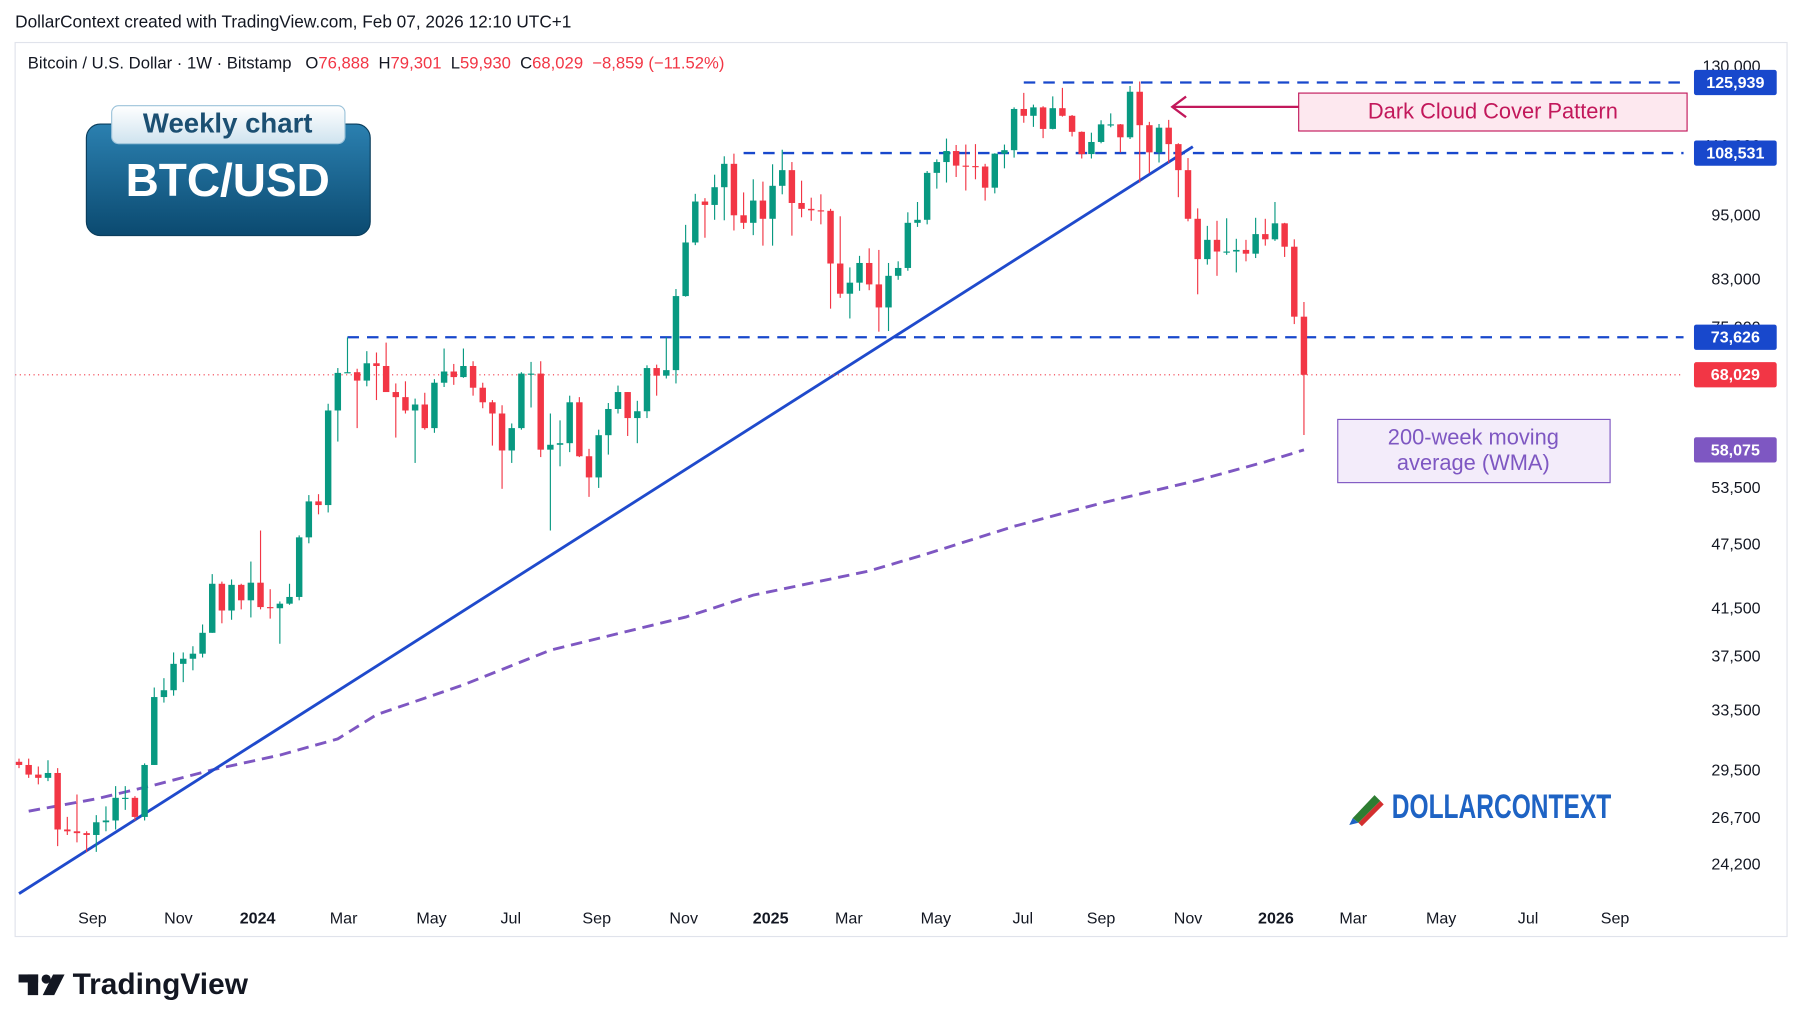 This screenshot has height=1025, width=1793. What do you see at coordinates (1735, 83) in the screenshot?
I see `price-label: 125,939` at bounding box center [1735, 83].